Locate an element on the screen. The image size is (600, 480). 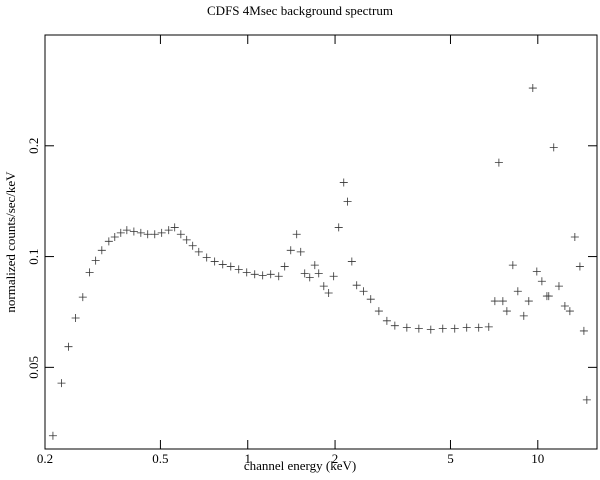
chart-title: CDFS 4Msec background spectrum is located at coordinates (300, 10).